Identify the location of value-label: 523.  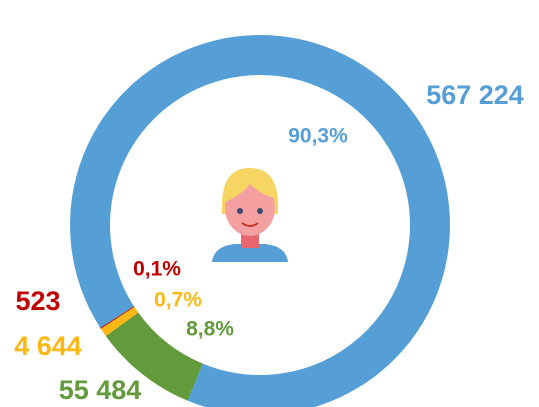
(37, 301).